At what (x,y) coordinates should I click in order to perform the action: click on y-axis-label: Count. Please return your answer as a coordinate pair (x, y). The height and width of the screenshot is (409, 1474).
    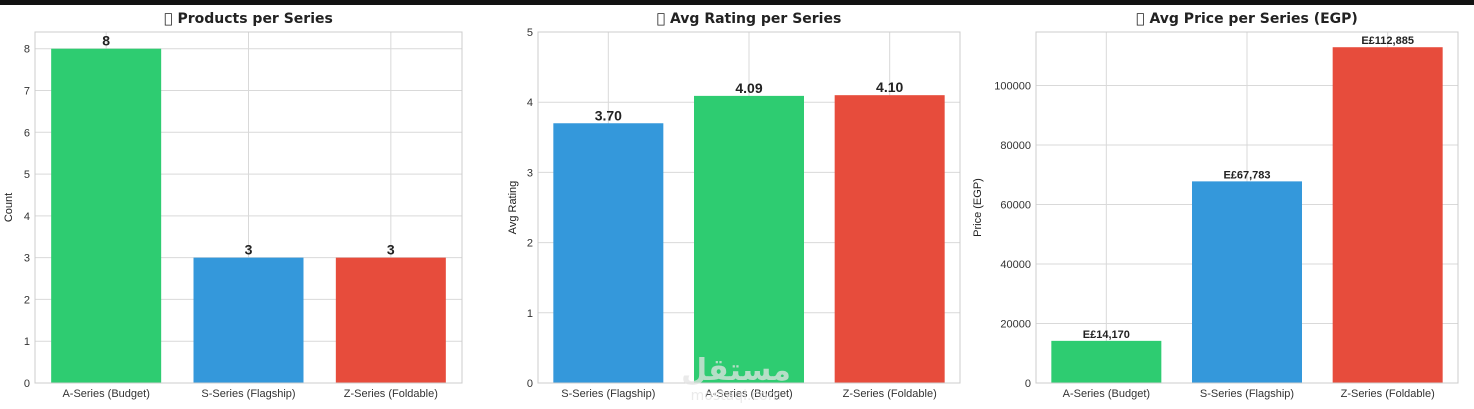
    Looking at the image, I should click on (9, 207).